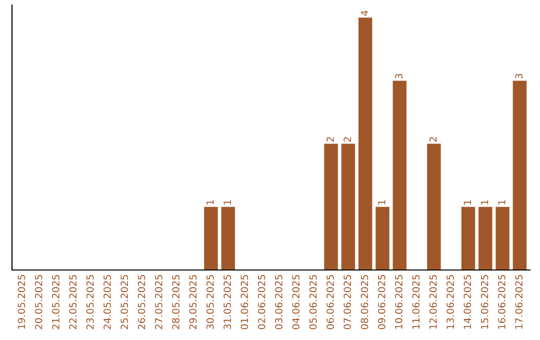 The image size is (540, 340). Describe the element at coordinates (124, 302) in the screenshot. I see `x-tick-label: 25.05.2025` at that location.